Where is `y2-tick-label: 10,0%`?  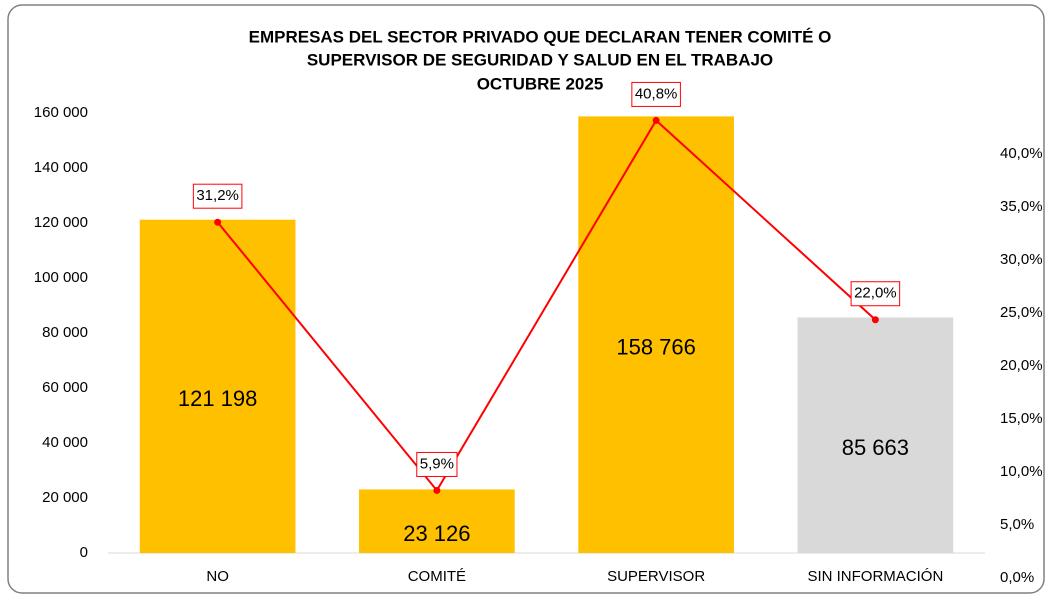 y2-tick-label: 10,0% is located at coordinates (1021, 471).